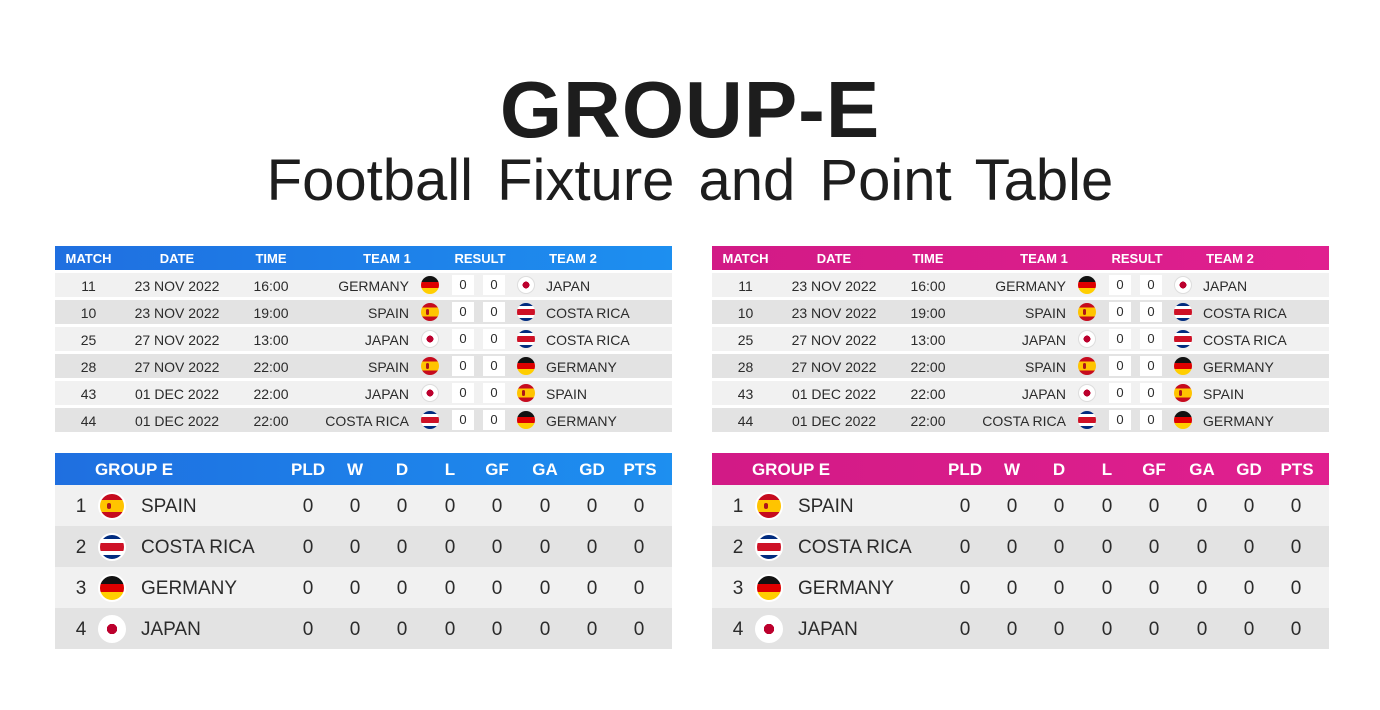  I want to click on fixture-row: 10 23 NOV 2022 19:00 SPAIN 0 0 COSTA RICA, so click(363, 312).